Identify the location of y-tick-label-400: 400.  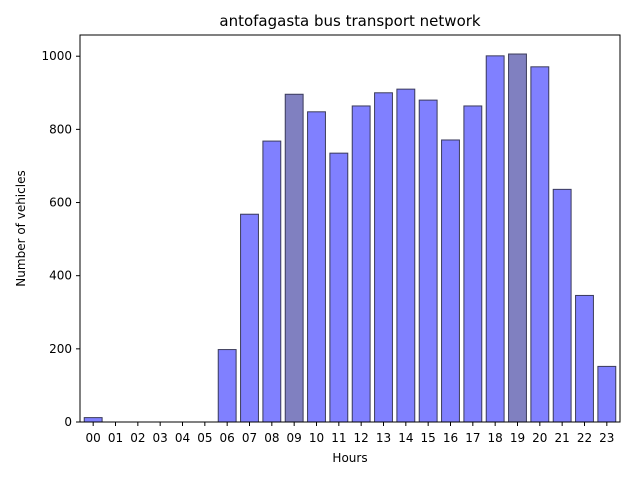
(60, 276).